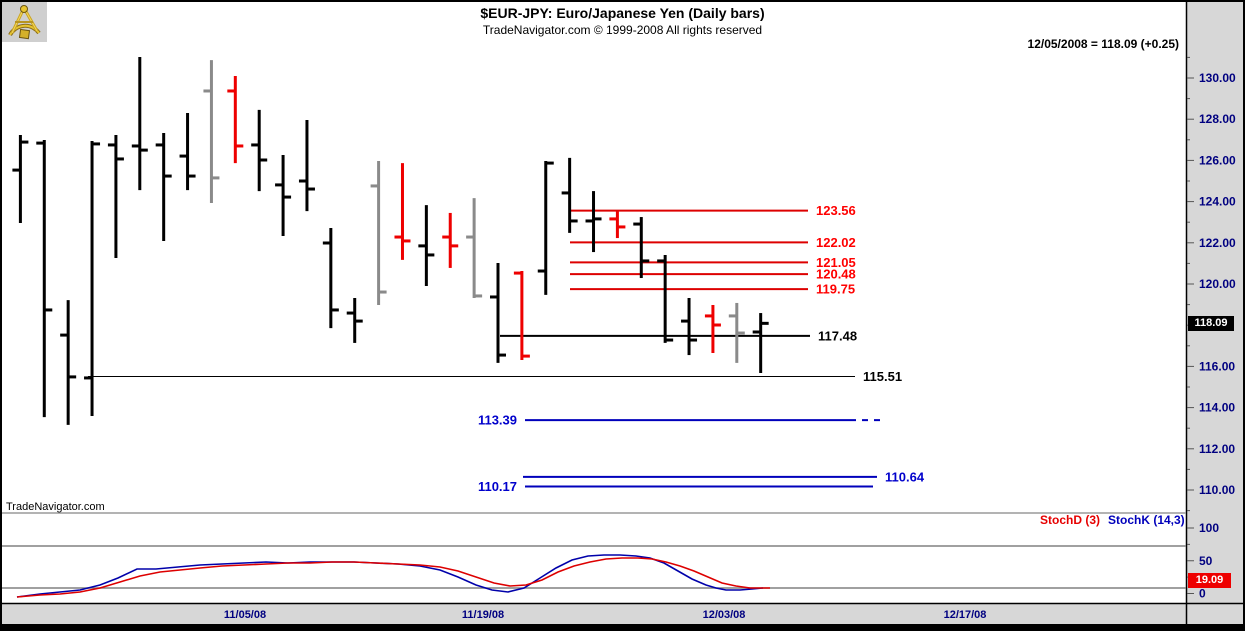  Describe the element at coordinates (1217, 202) in the screenshot. I see `price-axis-label: 124.00` at that location.